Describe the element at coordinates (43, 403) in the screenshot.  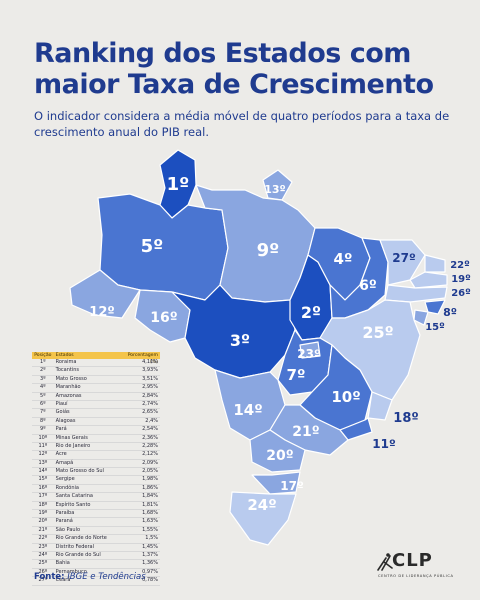
I see `row-position: 6º` at that location.